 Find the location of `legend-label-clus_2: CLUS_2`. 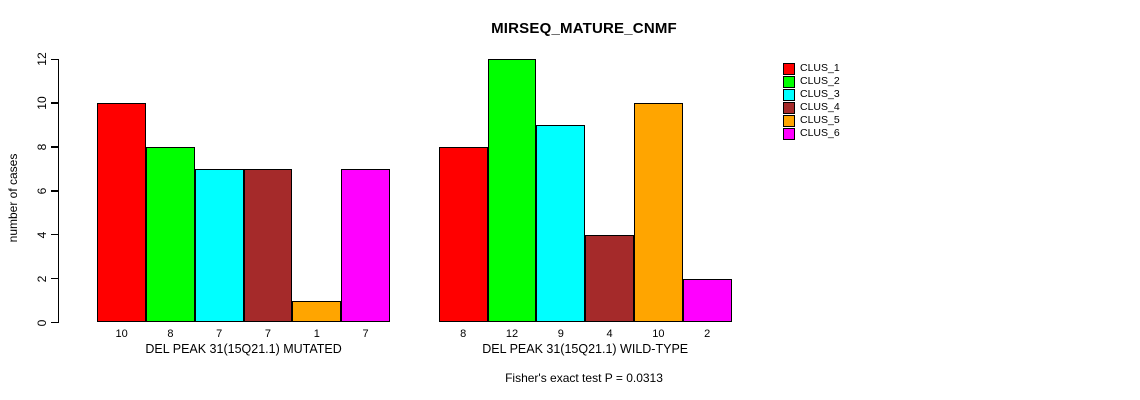

legend-label-clus_2: CLUS_2 is located at coordinates (820, 81).